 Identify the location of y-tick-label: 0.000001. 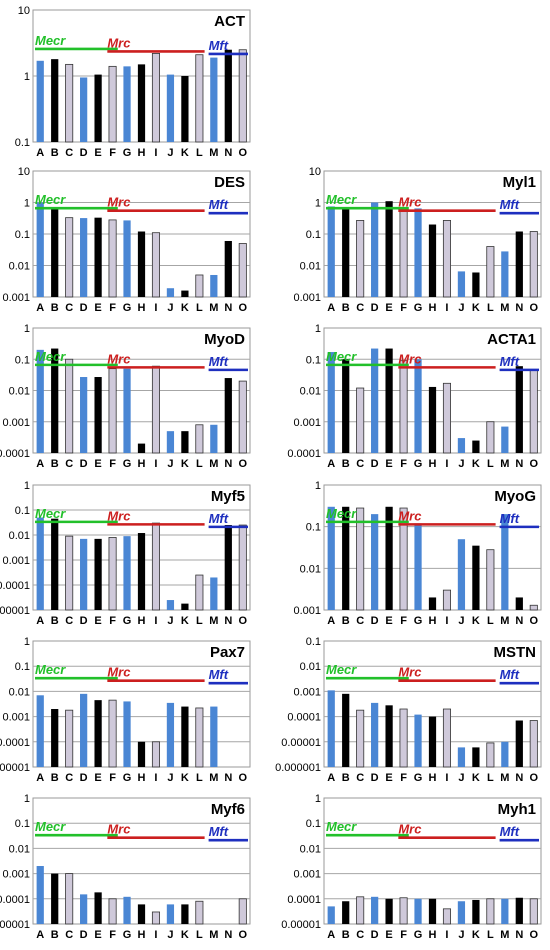
(298, 768).